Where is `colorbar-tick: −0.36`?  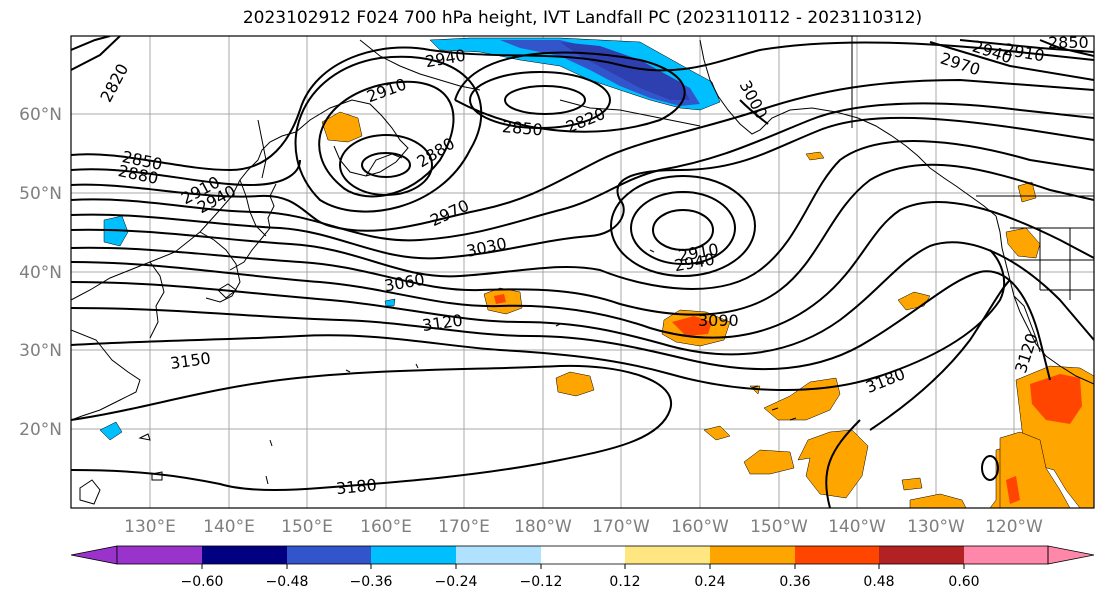 colorbar-tick: −0.36 is located at coordinates (371, 582).